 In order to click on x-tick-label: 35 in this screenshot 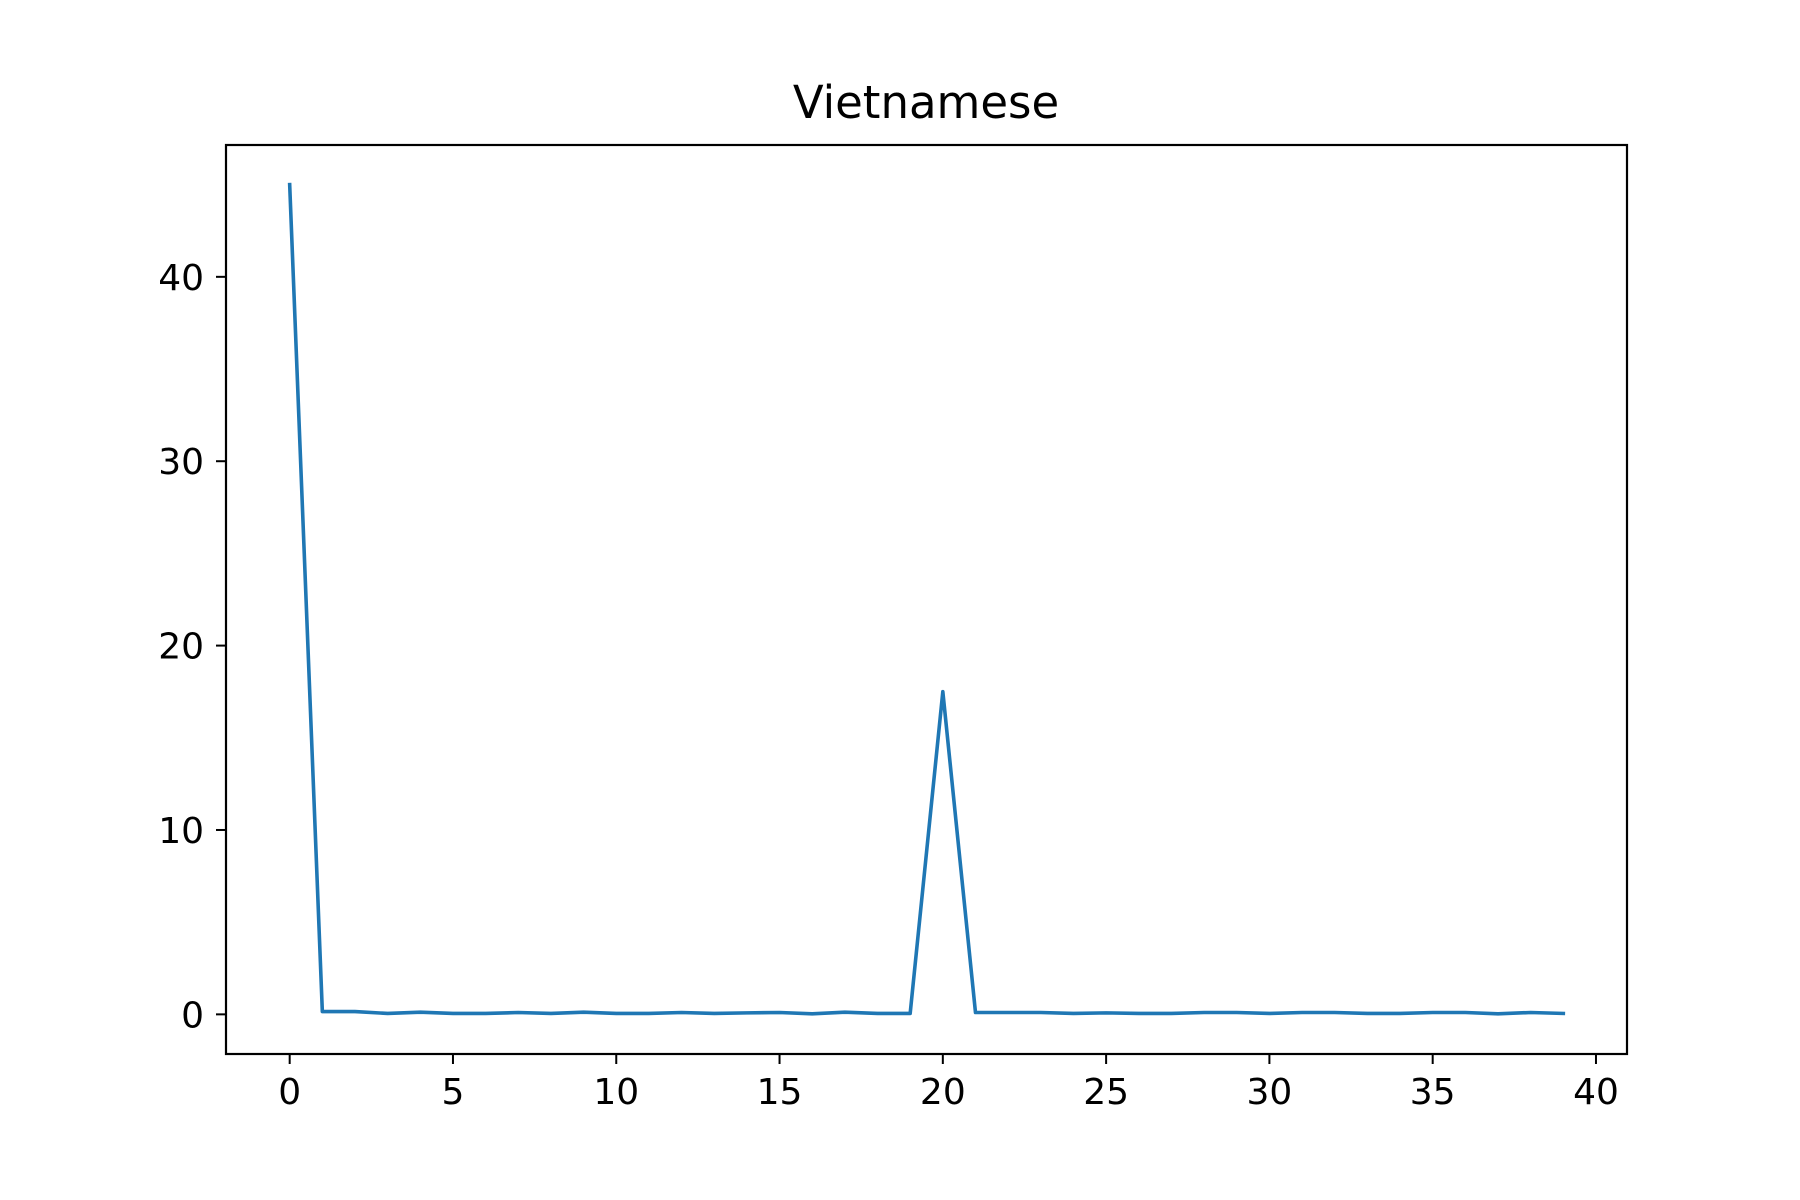, I will do `click(1433, 1092)`.